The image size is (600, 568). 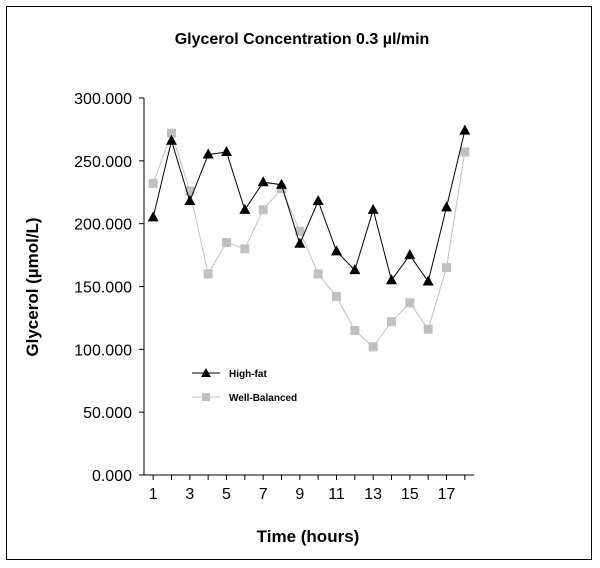 I want to click on x-tick-label: 1, so click(x=153, y=494).